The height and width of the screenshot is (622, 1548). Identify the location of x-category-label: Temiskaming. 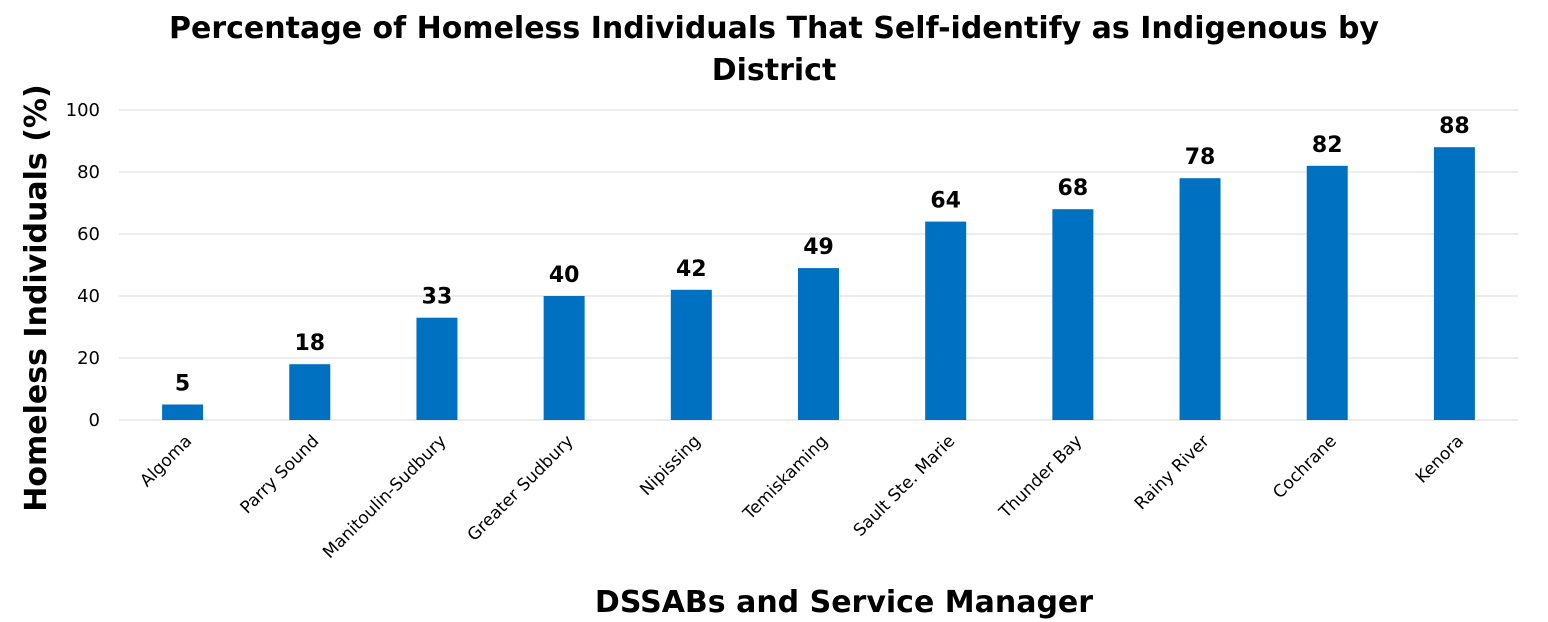
(785, 477).